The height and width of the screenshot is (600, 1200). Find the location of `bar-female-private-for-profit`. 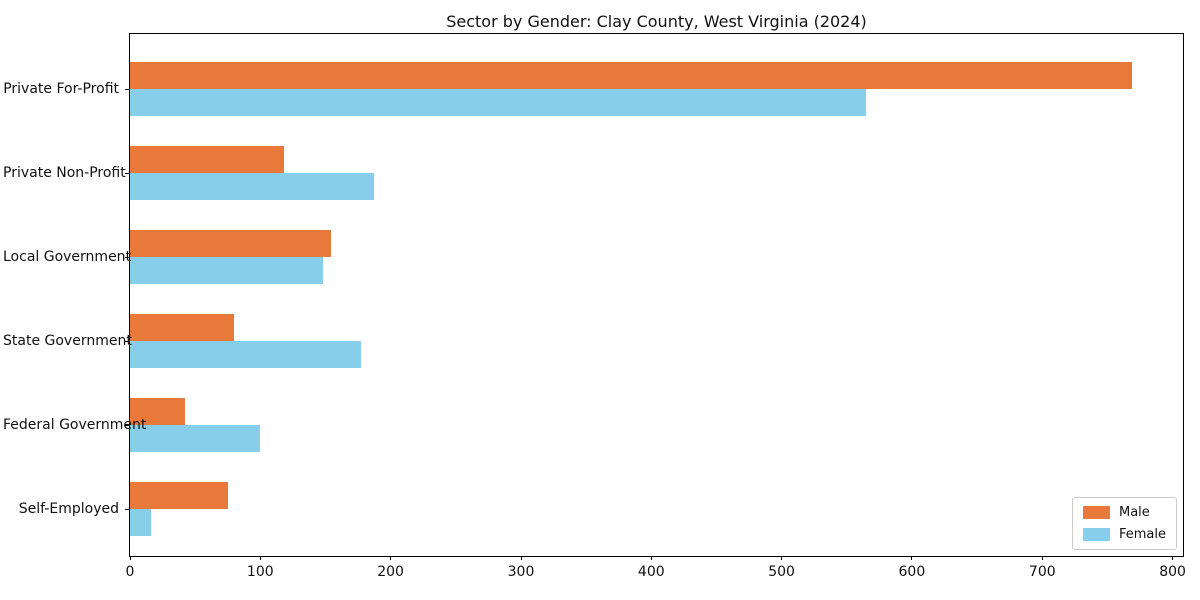

bar-female-private-for-profit is located at coordinates (498, 102).